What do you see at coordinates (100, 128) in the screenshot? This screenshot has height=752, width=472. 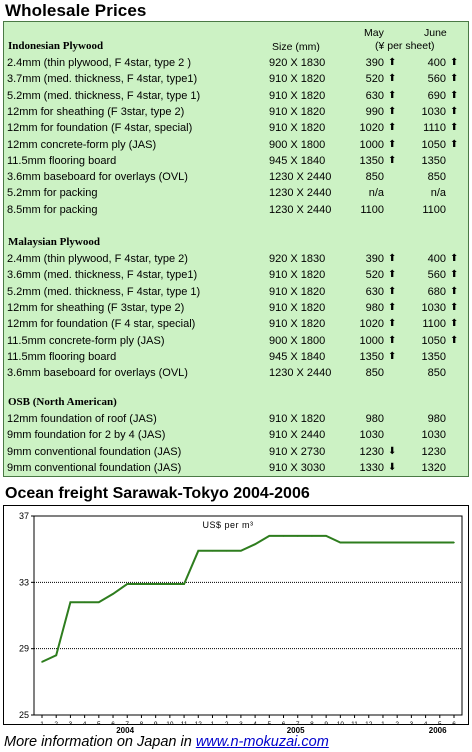 I see `row-description: 12mm for foundation (F 4star, special)` at bounding box center [100, 128].